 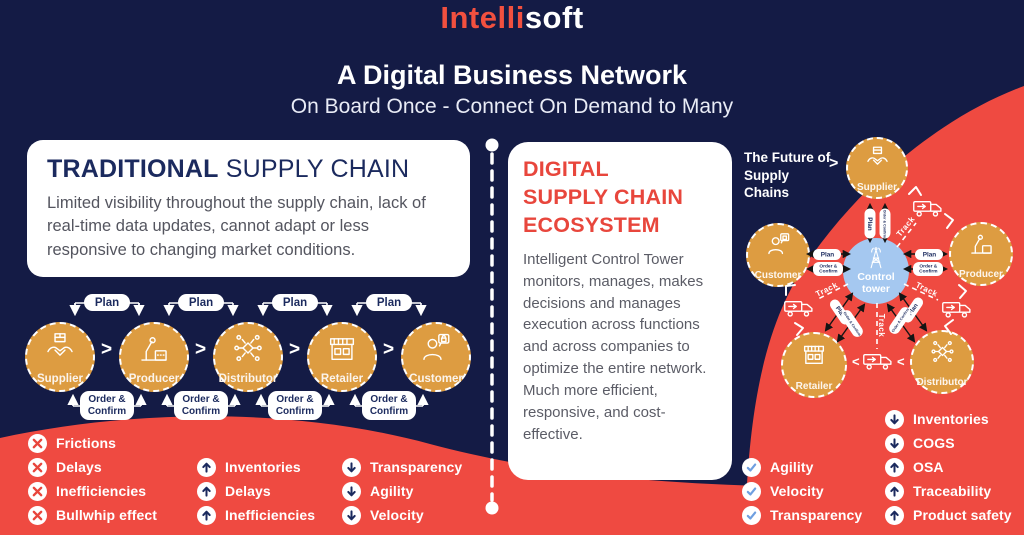 I want to click on node-retailer: Retailer, so click(x=342, y=357).